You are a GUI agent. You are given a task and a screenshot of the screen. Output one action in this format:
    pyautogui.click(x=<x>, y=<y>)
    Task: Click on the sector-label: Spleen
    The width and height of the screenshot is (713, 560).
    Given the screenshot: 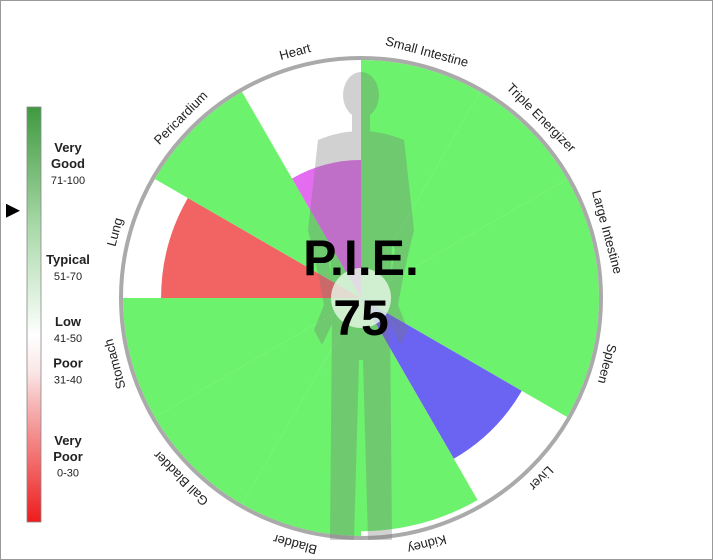 What is the action you would take?
    pyautogui.click(x=607, y=364)
    